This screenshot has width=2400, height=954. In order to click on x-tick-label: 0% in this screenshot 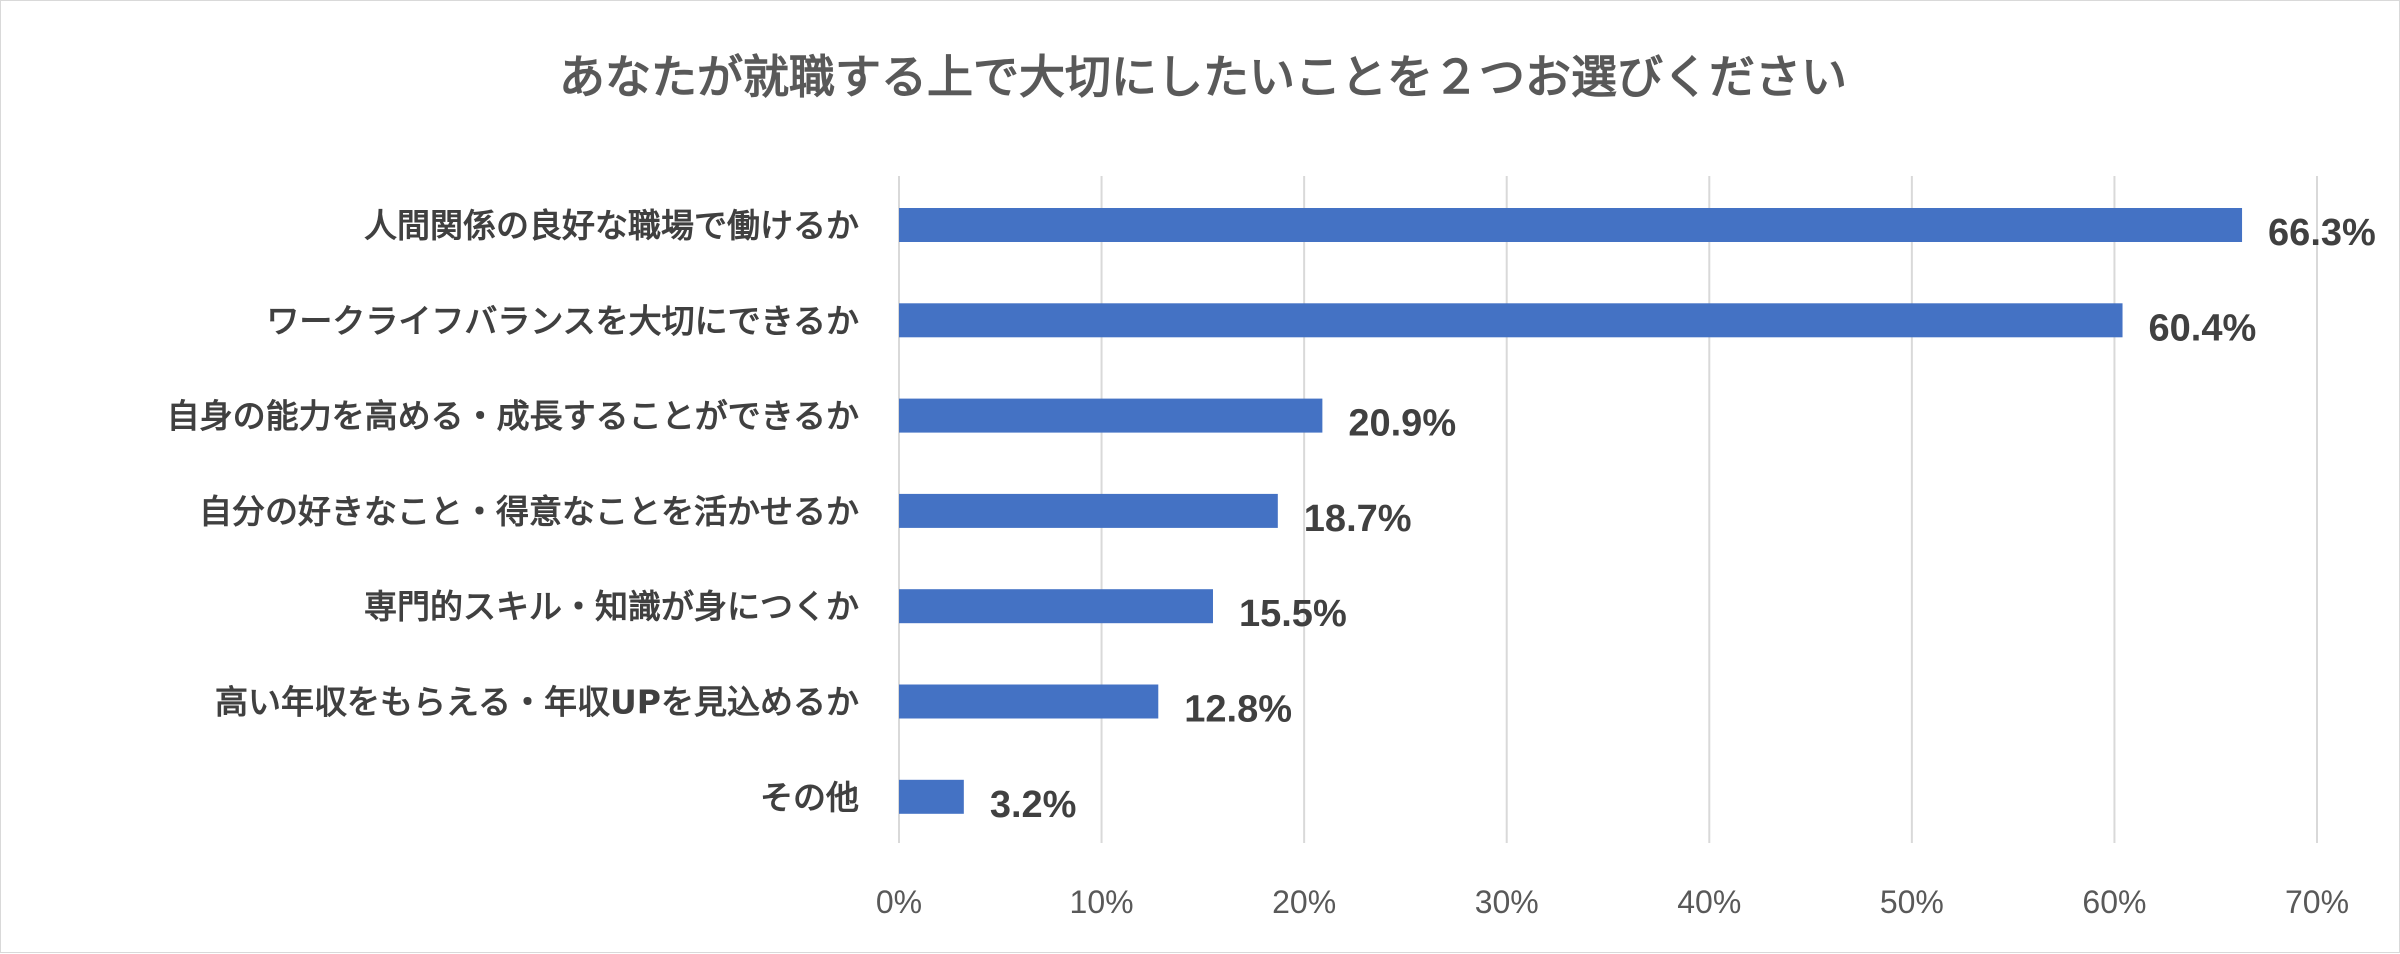, I will do `click(899, 902)`.